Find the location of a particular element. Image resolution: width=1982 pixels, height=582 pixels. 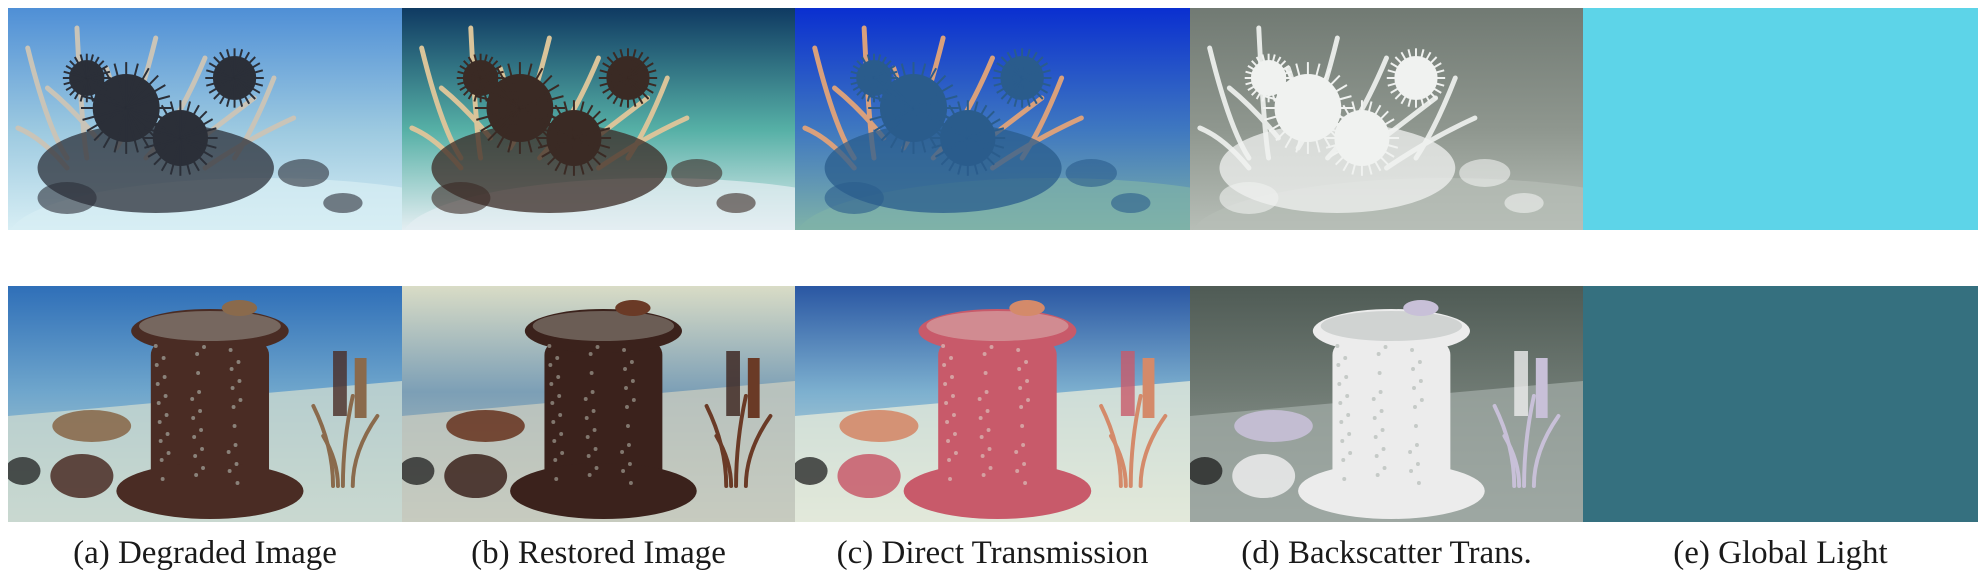

caption-direct-transmission: (c) Direct Transmission is located at coordinates (992, 553).